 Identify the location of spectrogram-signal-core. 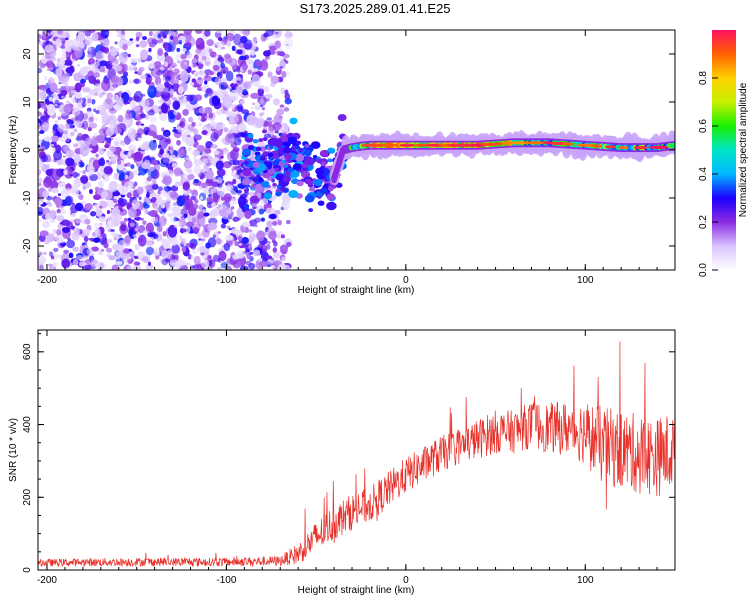
(673, 145).